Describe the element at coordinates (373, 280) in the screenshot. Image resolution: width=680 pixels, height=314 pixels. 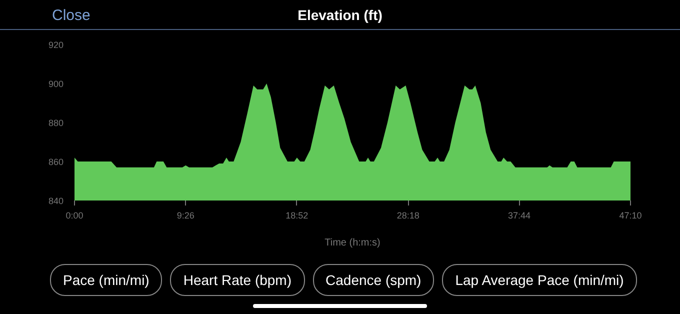
I see `text: Cadence (spm)` at that location.